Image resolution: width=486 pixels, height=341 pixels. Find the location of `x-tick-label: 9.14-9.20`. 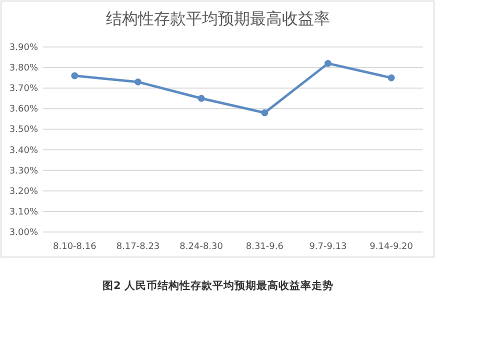

x-tick-label: 9.14-9.20 is located at coordinates (392, 247).